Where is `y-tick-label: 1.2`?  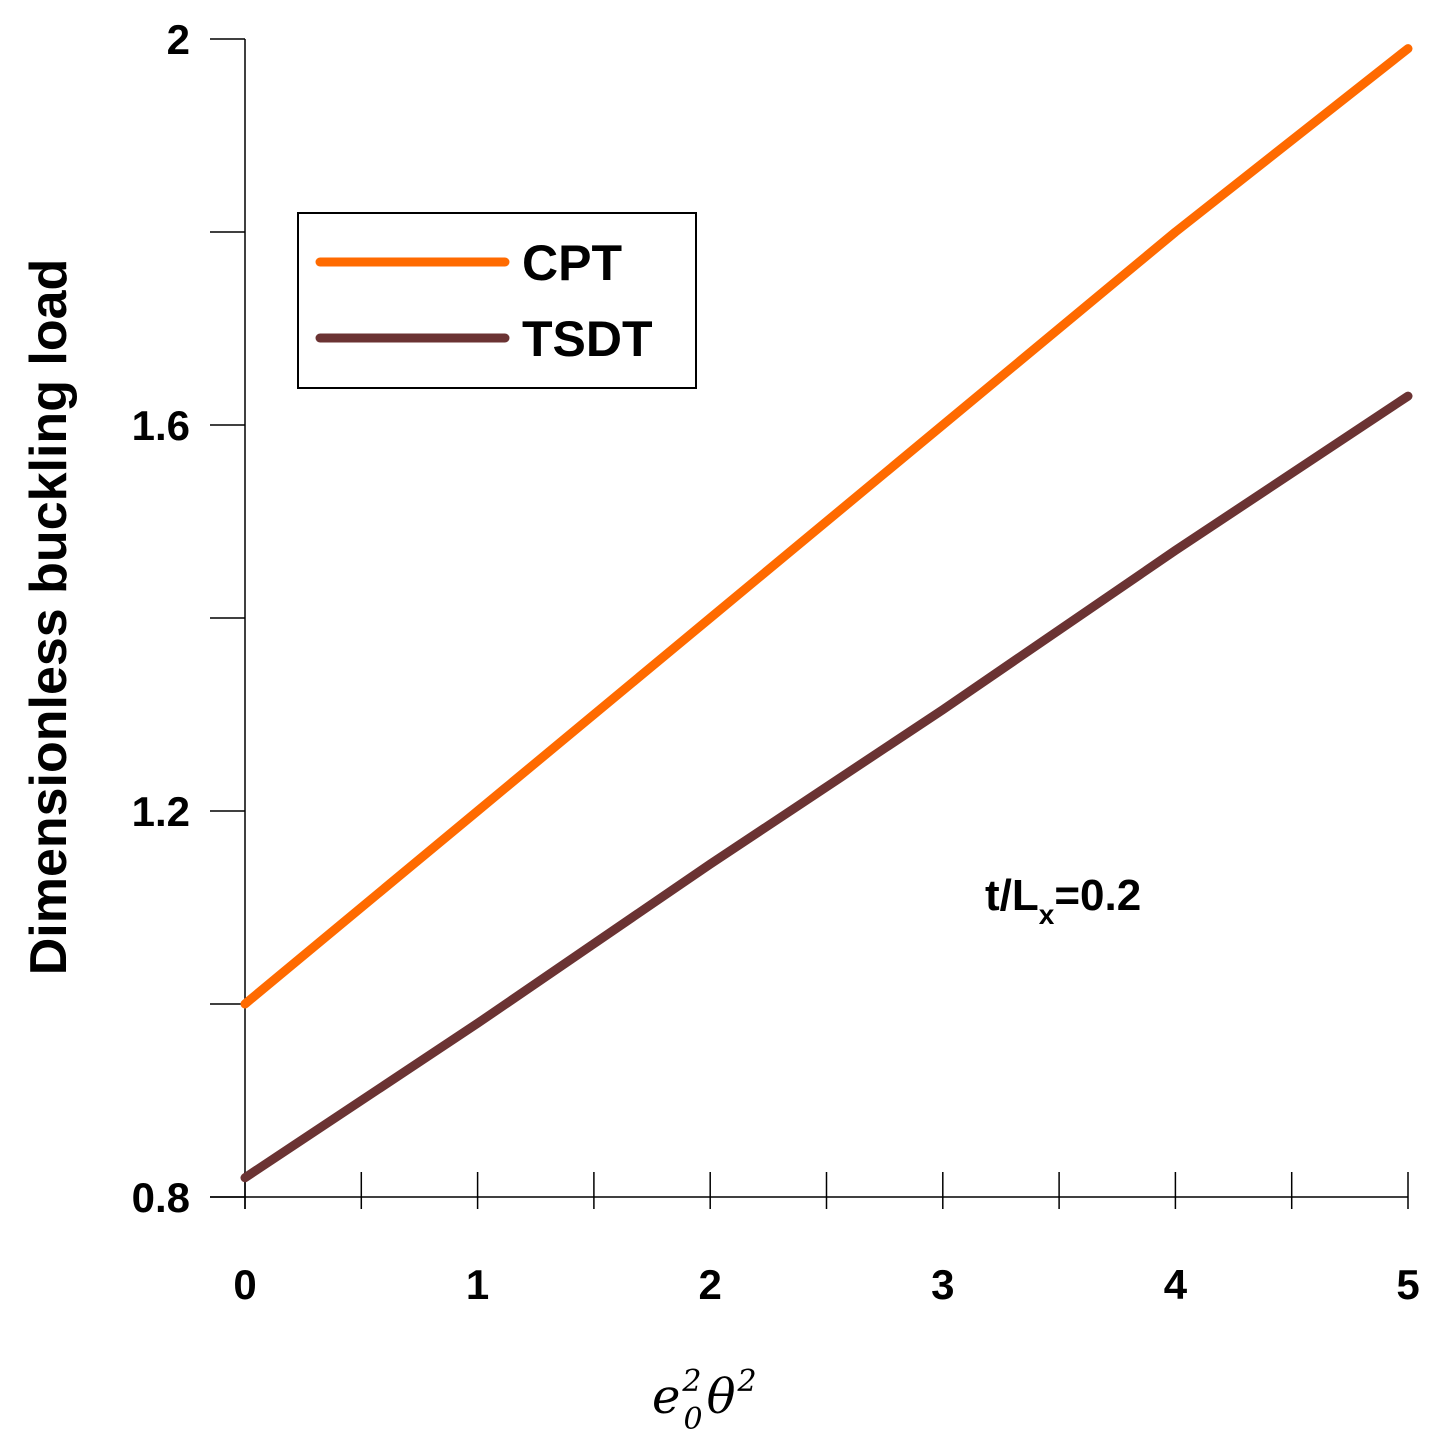
y-tick-label: 1.2 is located at coordinates (161, 811).